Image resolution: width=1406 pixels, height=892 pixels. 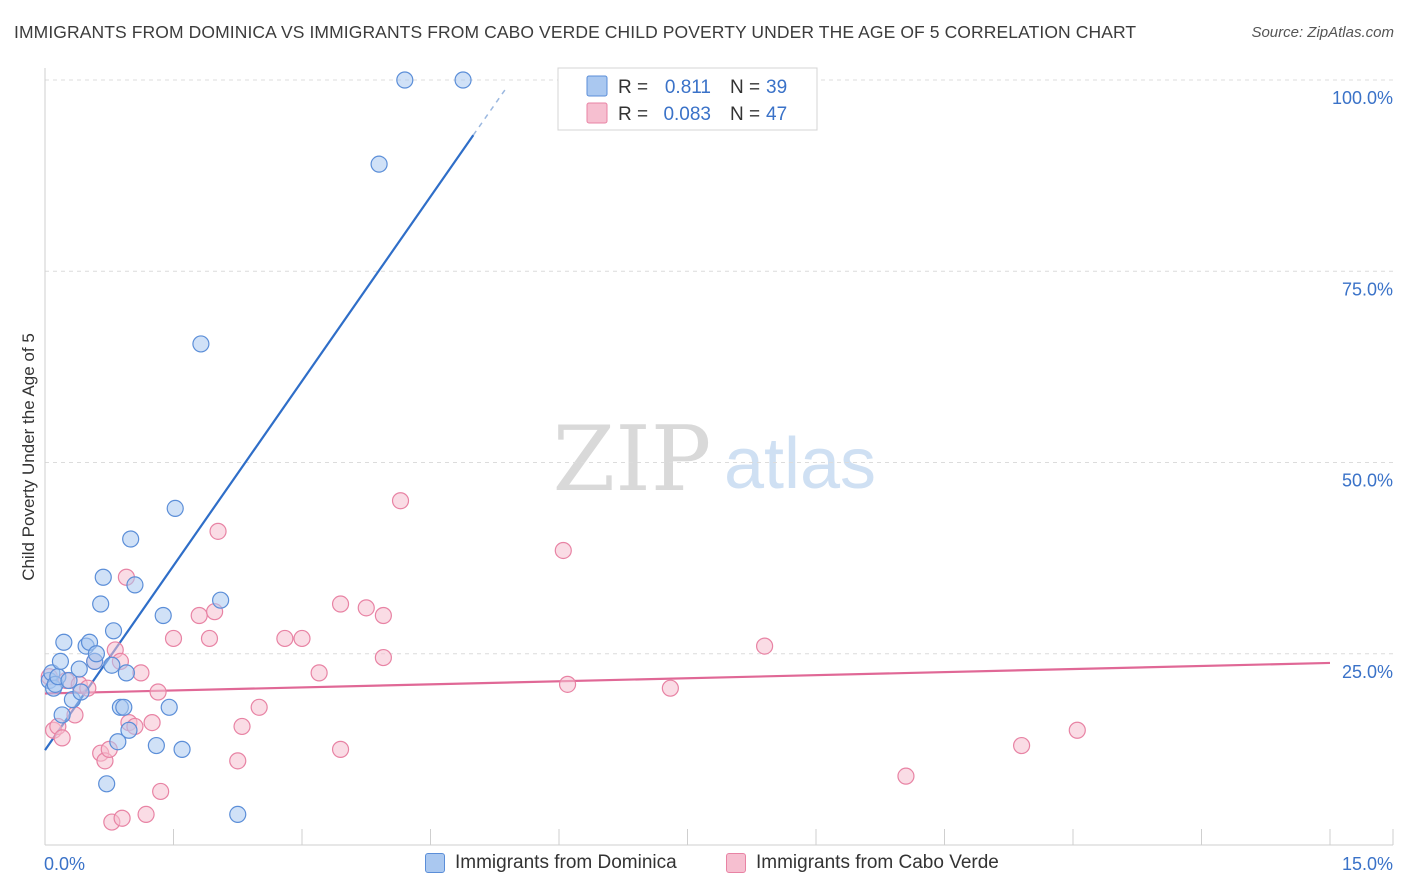 I want to click on y-tick-label: 100.0%, so click(x=1362, y=98).